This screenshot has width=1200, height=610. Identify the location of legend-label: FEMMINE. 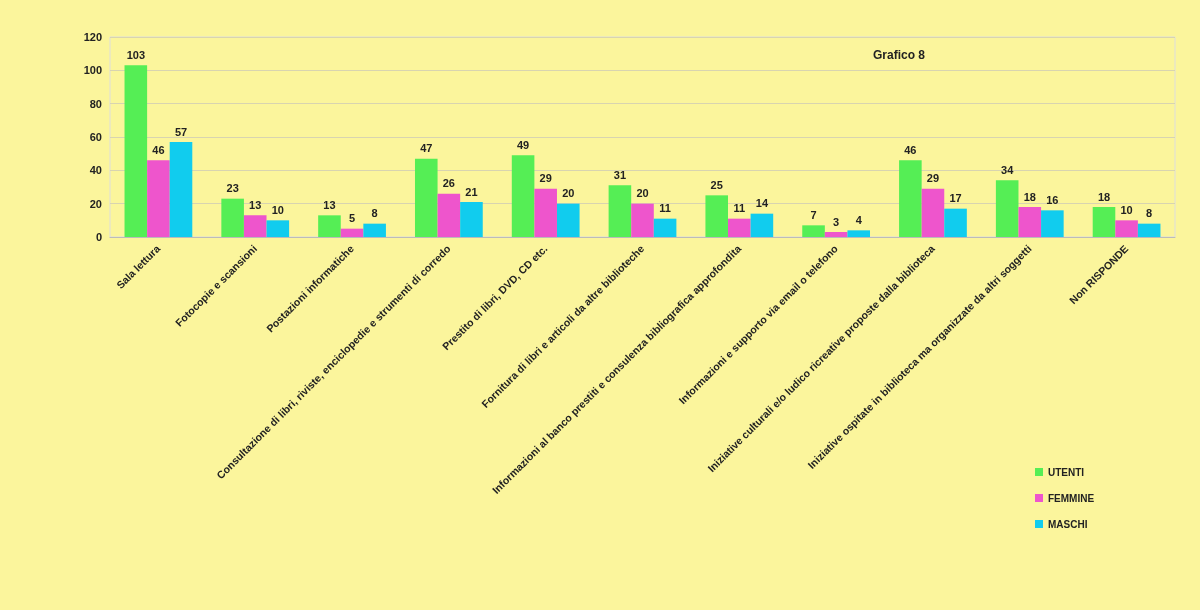
(1071, 498).